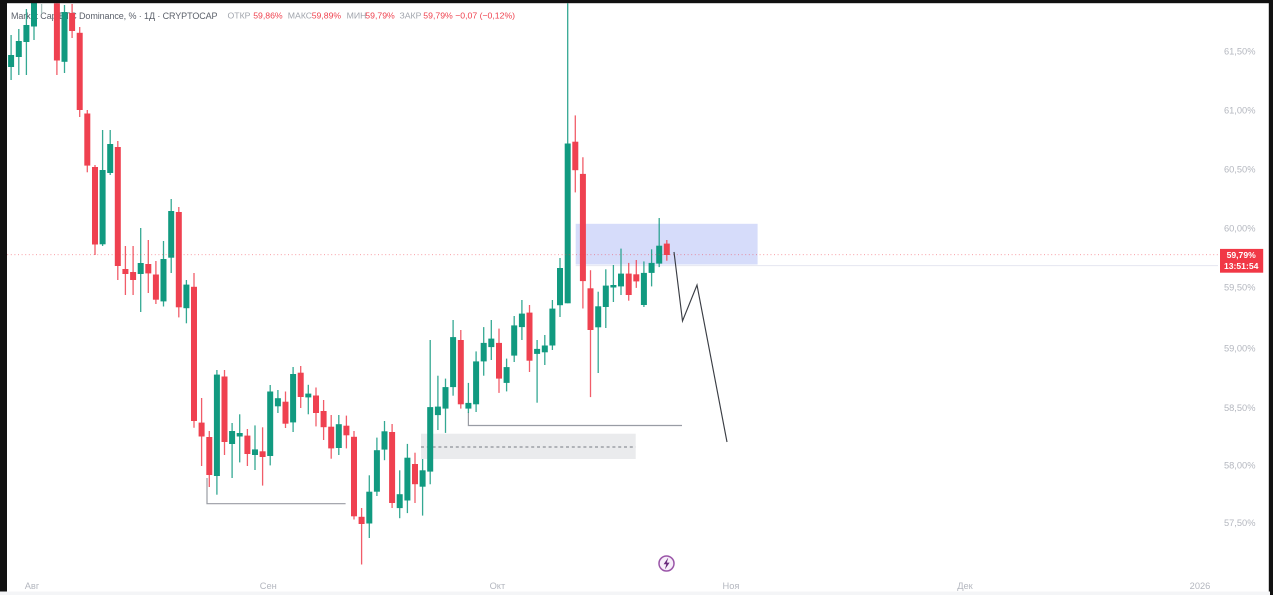  What do you see at coordinates (965, 586) in the screenshot?
I see `svg-text: Дек` at bounding box center [965, 586].